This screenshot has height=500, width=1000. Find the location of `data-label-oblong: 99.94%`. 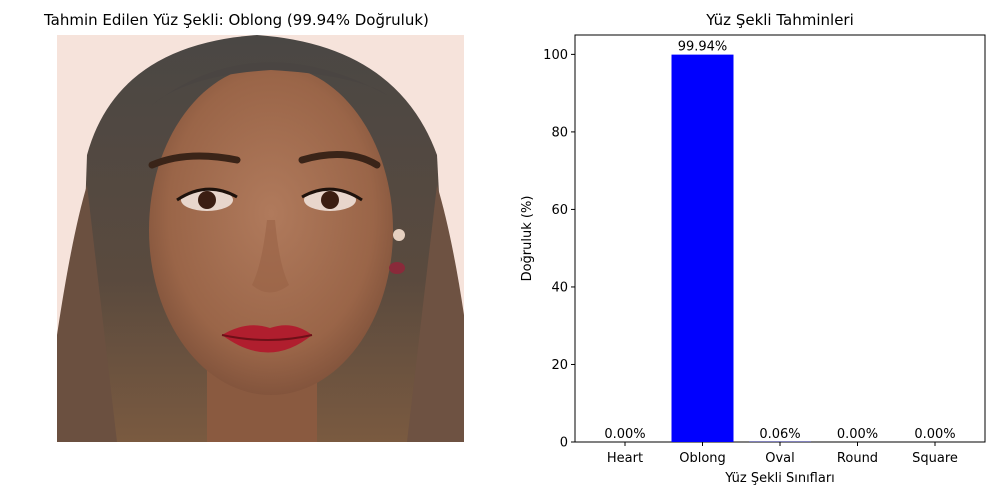

data-label-oblong: 99.94% is located at coordinates (703, 47).